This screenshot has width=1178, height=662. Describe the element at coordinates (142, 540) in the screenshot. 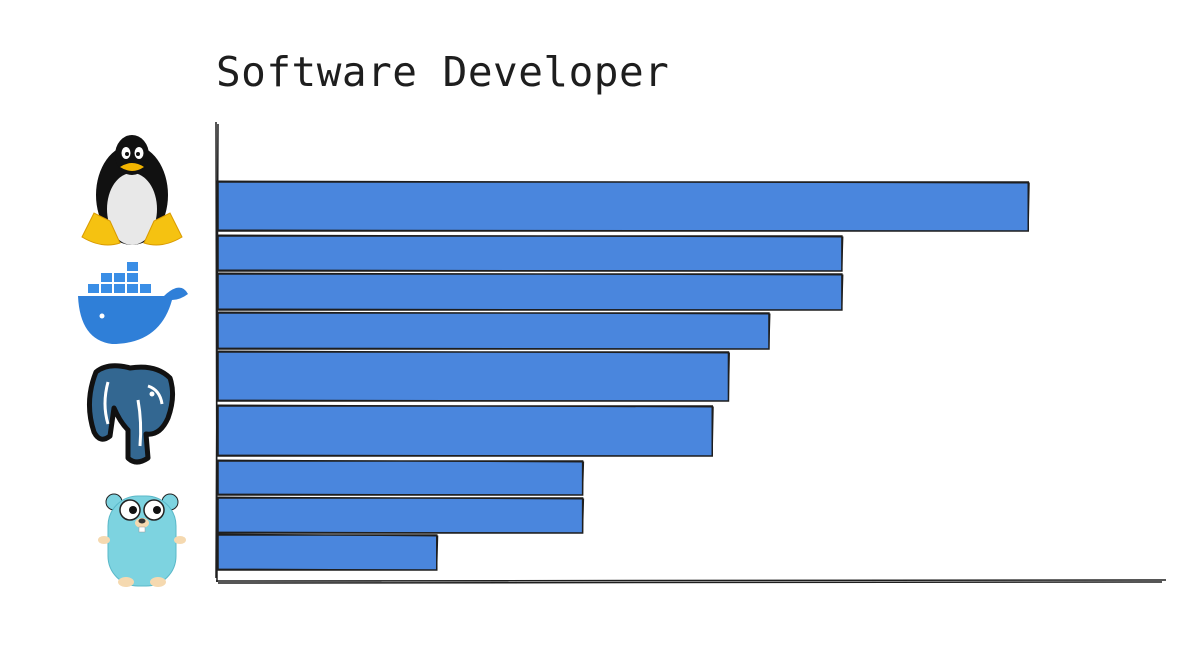

I see `go-gopher-icon` at that location.